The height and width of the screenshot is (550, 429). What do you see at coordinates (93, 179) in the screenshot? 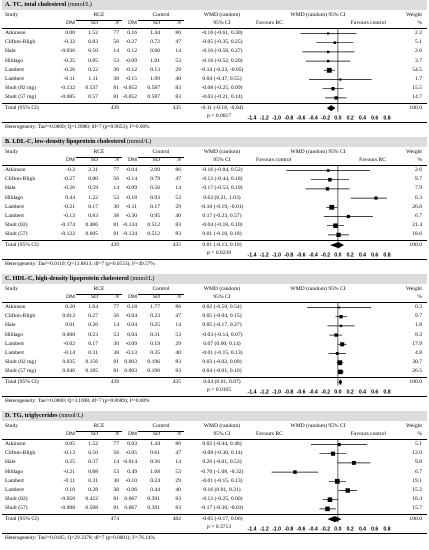
I see `rce-sd: 0.80` at bounding box center [93, 179].